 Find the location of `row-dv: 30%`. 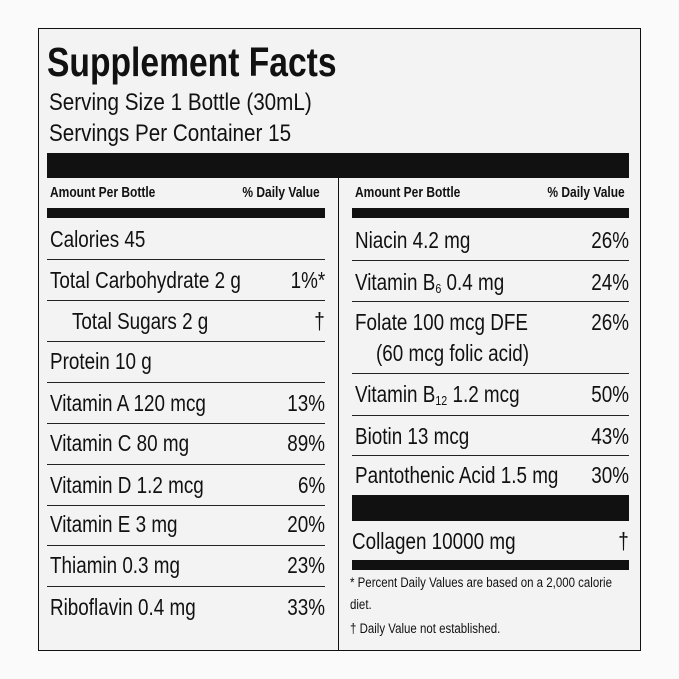

row-dv: 30% is located at coordinates (610, 475).